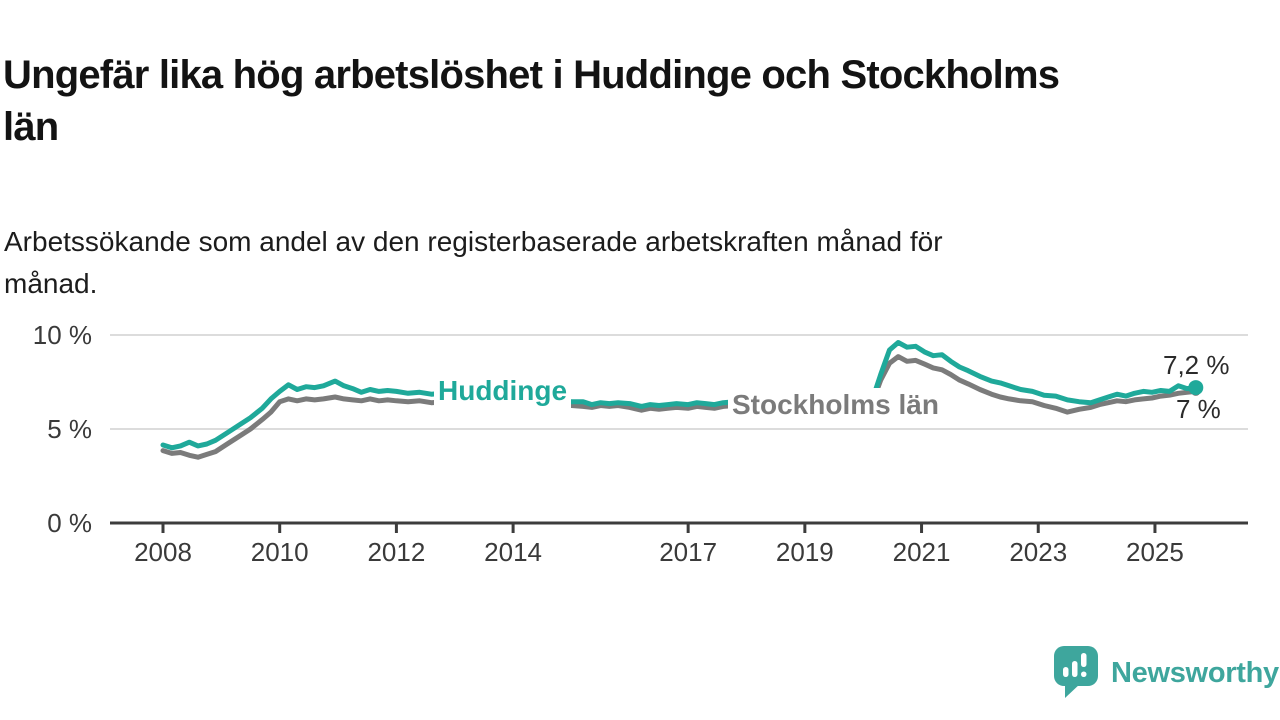  I want to click on end-value-label-huddinge: 7,2 %, so click(1196, 365).